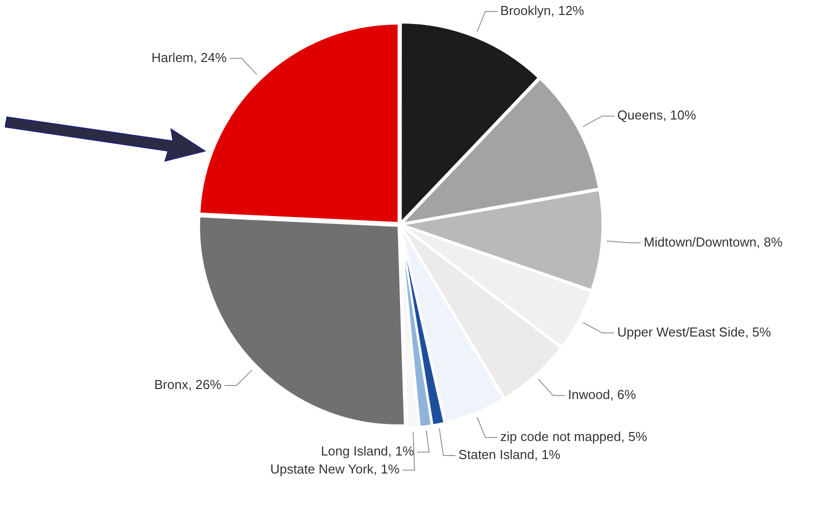  I want to click on slice-label: Harlem, 24%, so click(189, 57).